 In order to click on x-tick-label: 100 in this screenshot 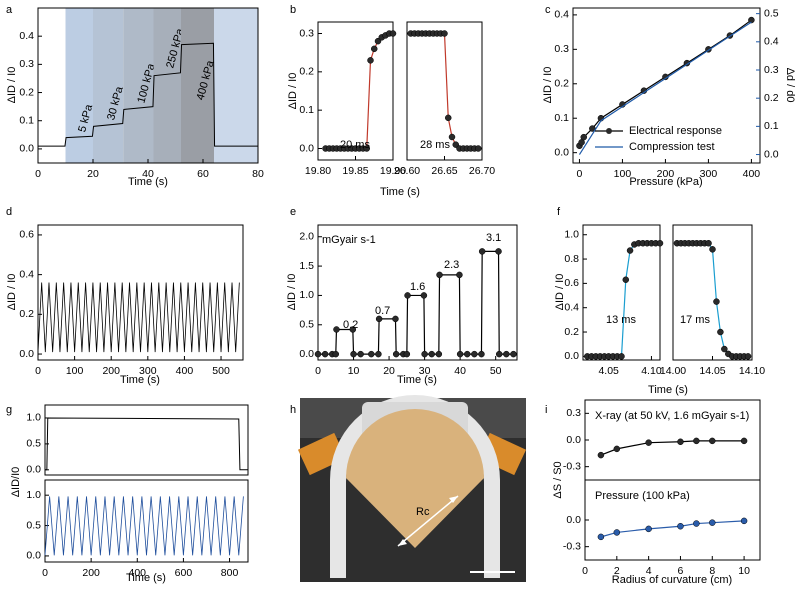, I will do `click(75, 371)`.